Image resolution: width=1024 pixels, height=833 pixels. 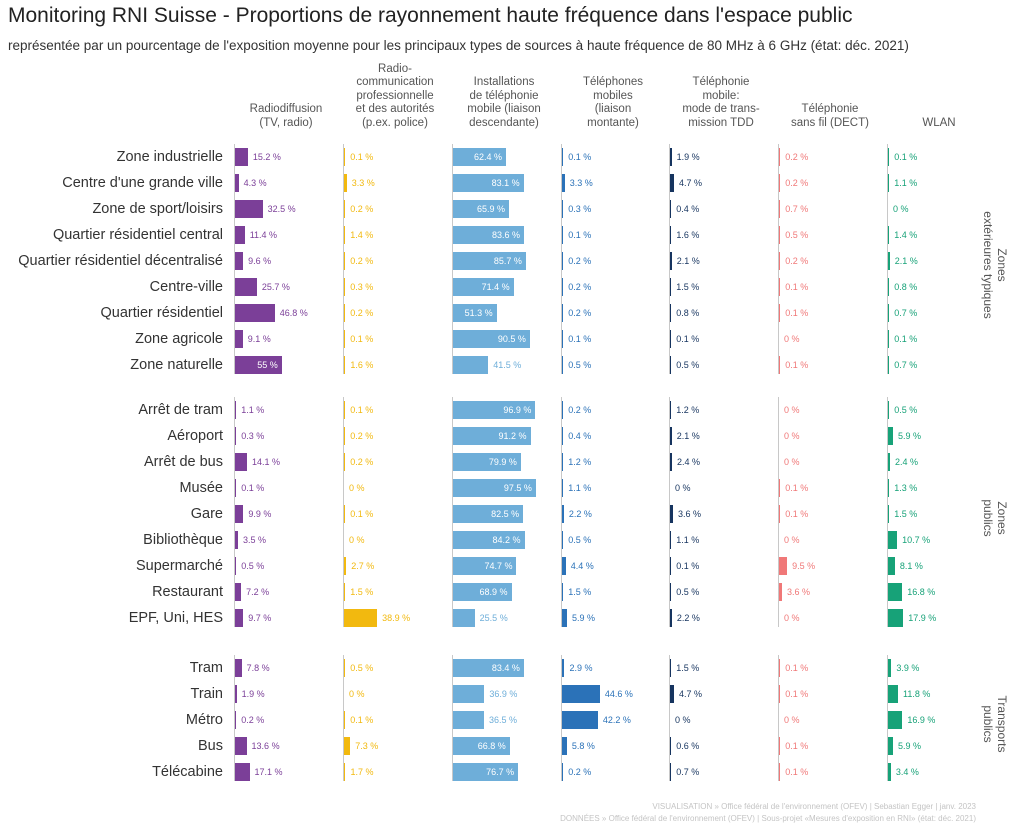 What do you see at coordinates (688, 410) in the screenshot?
I see `value-label: 1.2 %` at bounding box center [688, 410].